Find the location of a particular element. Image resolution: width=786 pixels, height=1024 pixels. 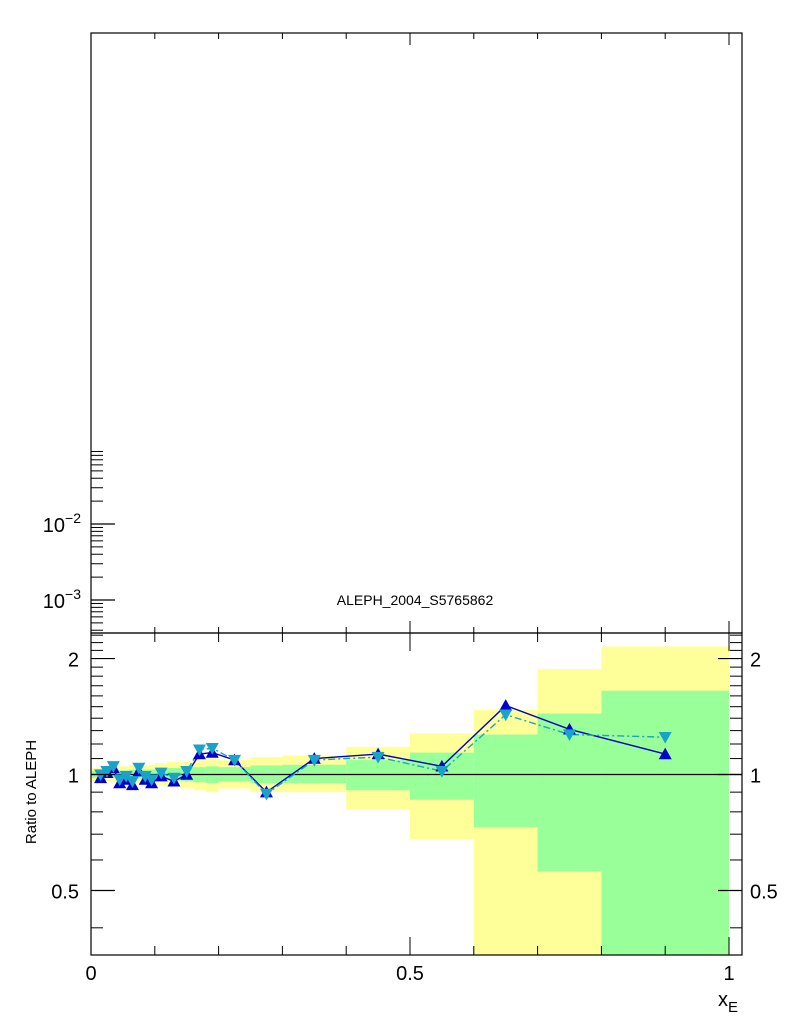

xaxis-title: xE is located at coordinates (728, 1002).